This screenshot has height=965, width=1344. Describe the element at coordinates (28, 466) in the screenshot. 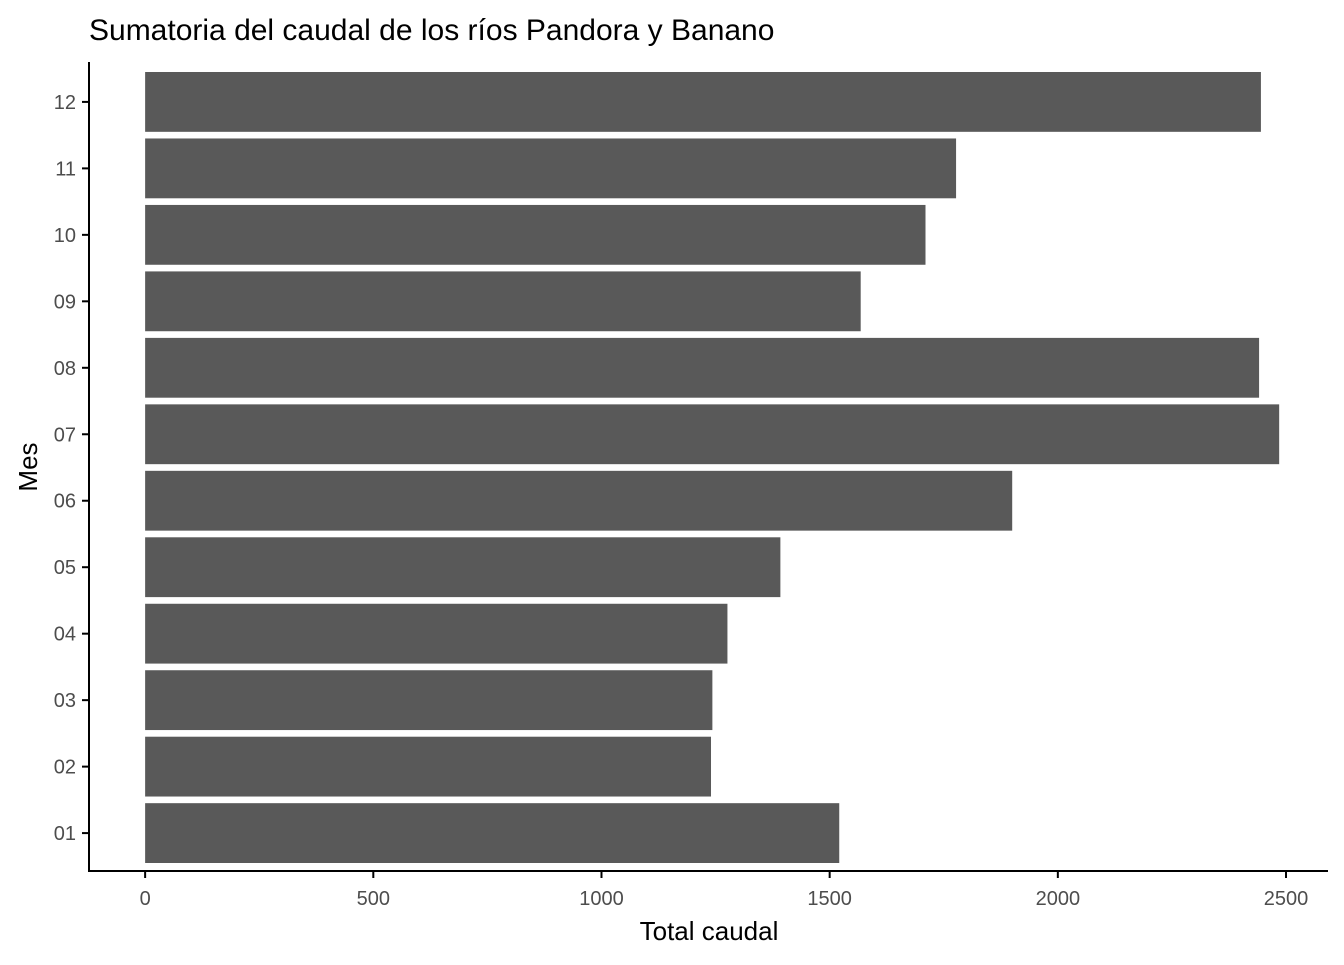

I see `y-axis-title: Mes` at that location.